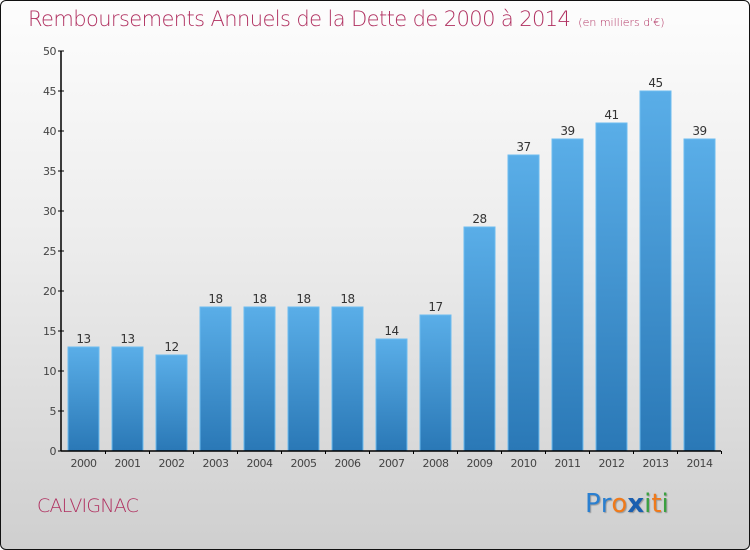  What do you see at coordinates (435, 307) in the screenshot?
I see `value-label-2008: 17` at bounding box center [435, 307].